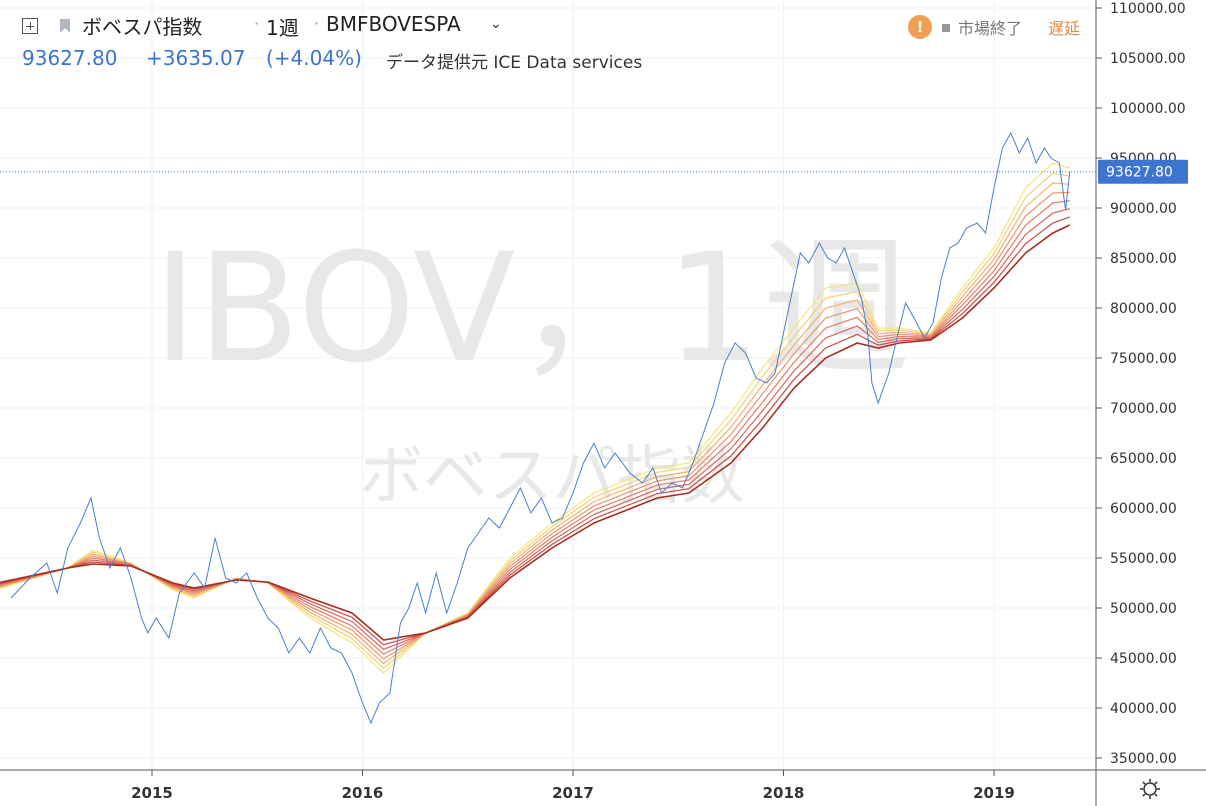  I want to click on last-price-value: 93627.80, so click(70, 58).